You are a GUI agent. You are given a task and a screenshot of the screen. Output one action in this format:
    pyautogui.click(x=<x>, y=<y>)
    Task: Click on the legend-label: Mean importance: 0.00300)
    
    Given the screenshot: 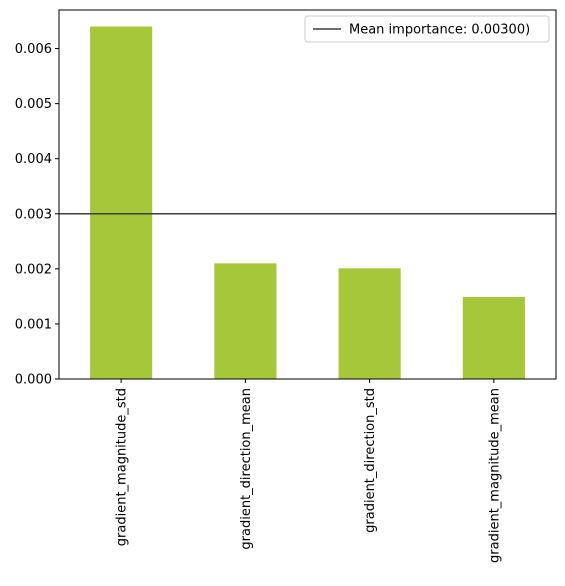 What is the action you would take?
    pyautogui.click(x=439, y=30)
    